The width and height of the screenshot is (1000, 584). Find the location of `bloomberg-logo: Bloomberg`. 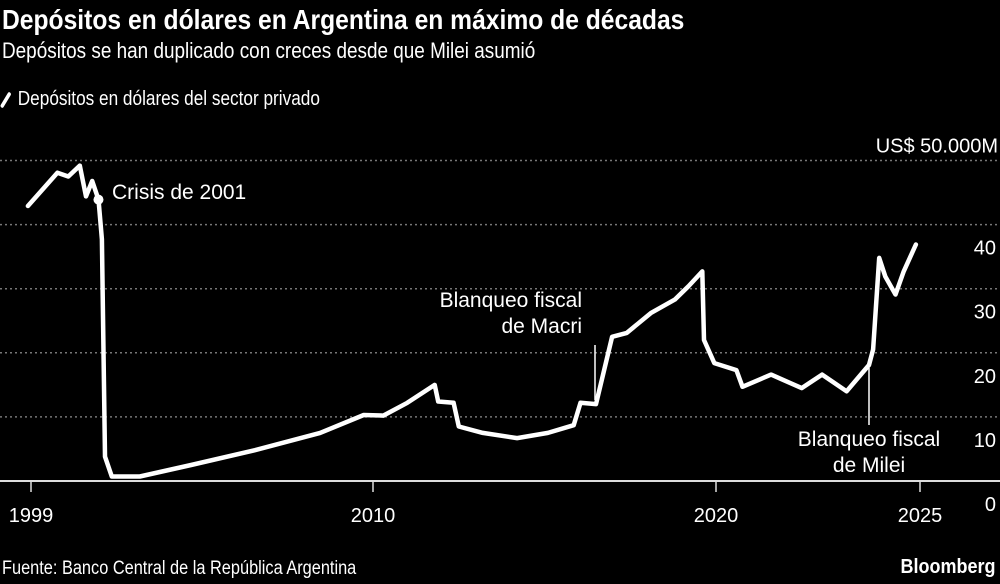

bloomberg-logo: Bloomberg is located at coordinates (948, 567).